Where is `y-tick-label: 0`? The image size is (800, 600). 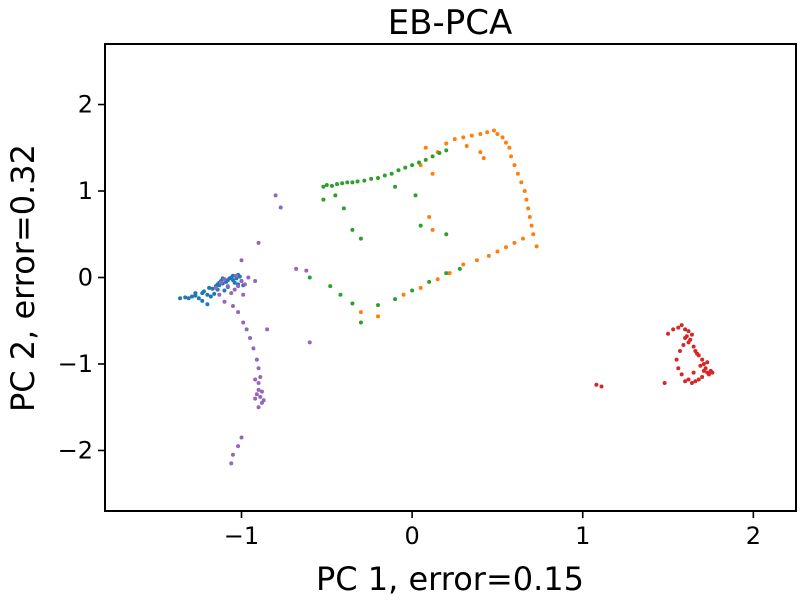
y-tick-label: 0 is located at coordinates (85, 278).